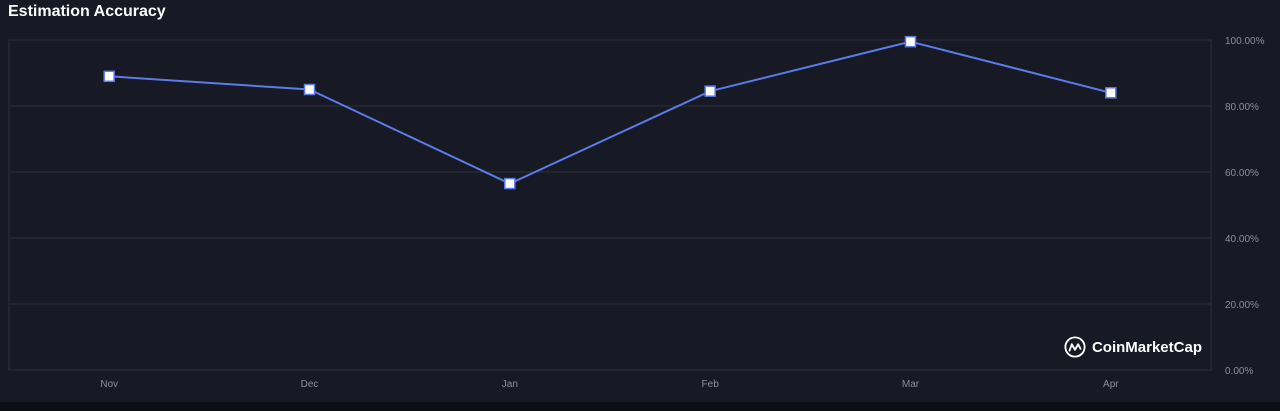  Describe the element at coordinates (640, 406) in the screenshot. I see `bottom-bar` at that location.